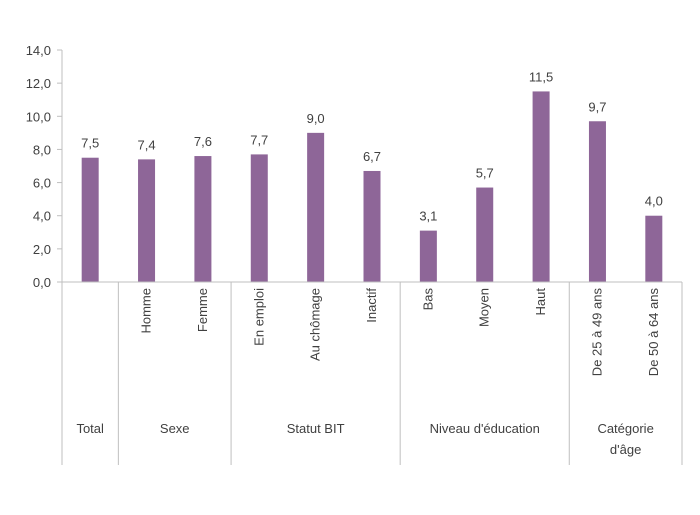  What do you see at coordinates (38, 50) in the screenshot?
I see `y-tick-label: 14,0` at bounding box center [38, 50].